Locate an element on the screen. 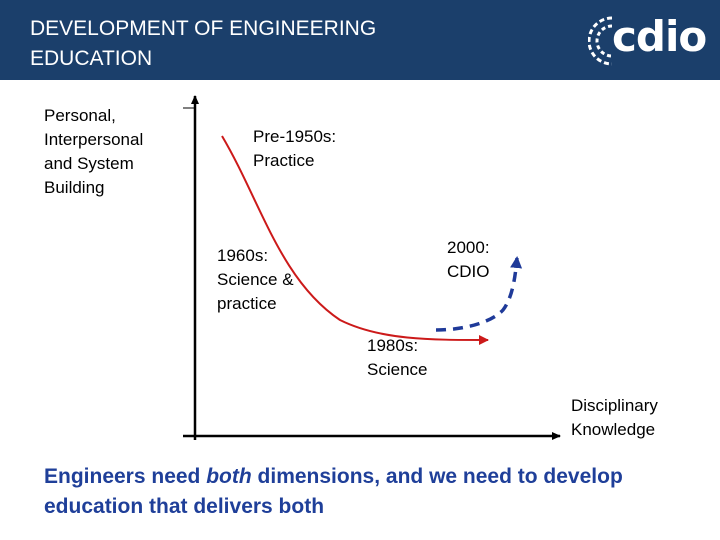  historical-curve is located at coordinates (355, 240).